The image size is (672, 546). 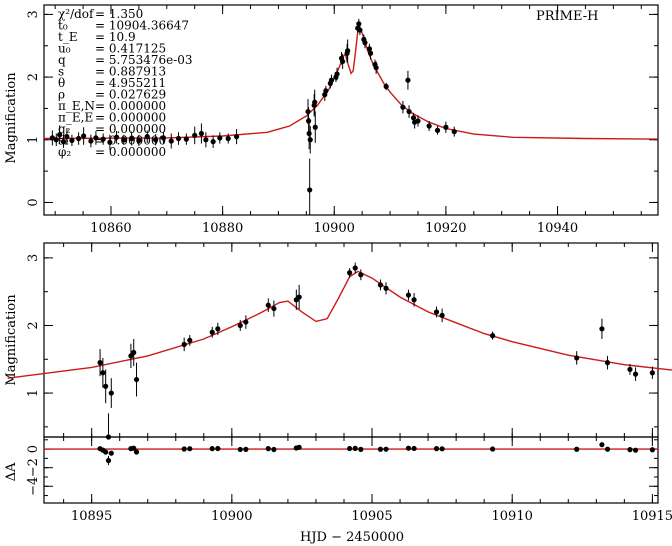 What do you see at coordinates (512, 516) in the screenshot?
I see `x-tick-label: 10910` at bounding box center [512, 516].